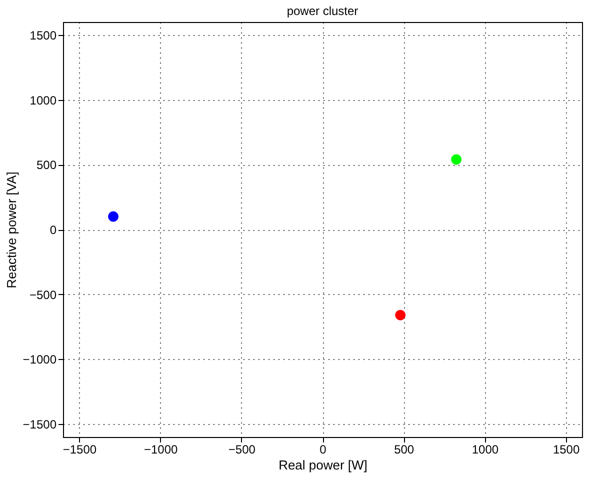  Describe the element at coordinates (39, 425) in the screenshot. I see `y-tick-label: −1500` at that location.